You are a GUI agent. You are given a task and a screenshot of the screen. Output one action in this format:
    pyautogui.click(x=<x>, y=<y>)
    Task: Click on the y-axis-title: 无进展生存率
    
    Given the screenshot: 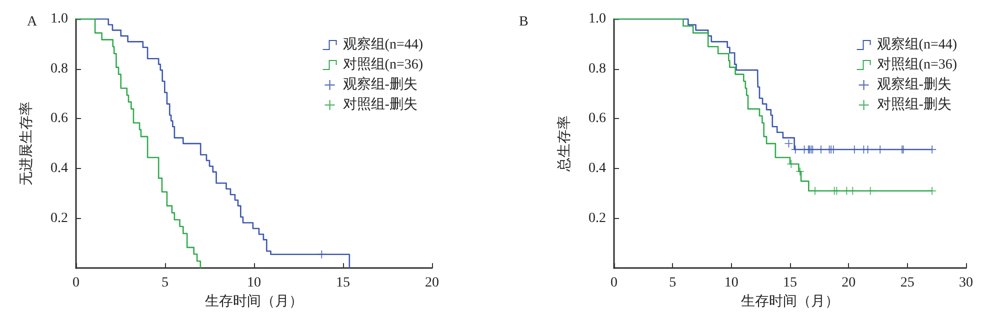 What is the action you would take?
    pyautogui.click(x=26, y=144)
    